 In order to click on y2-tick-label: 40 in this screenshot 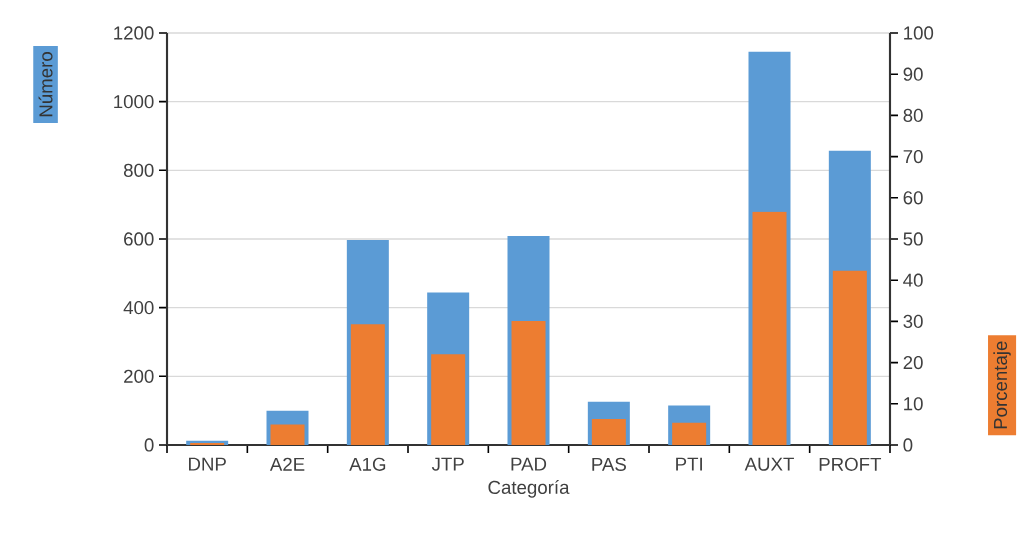, I will do `click(913, 280)`.